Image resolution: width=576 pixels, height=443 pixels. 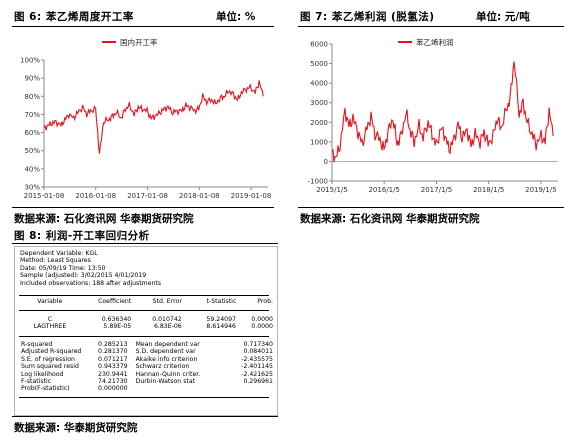 What do you see at coordinates (32, 97) in the screenshot?
I see `y-tick-label: 80%` at bounding box center [32, 97].